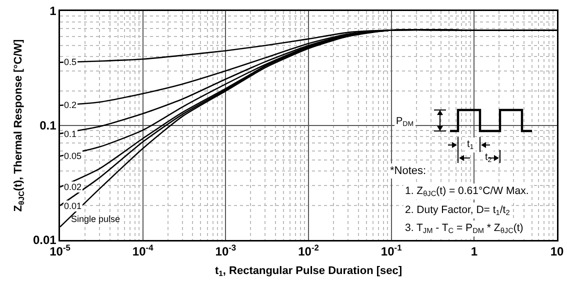  What do you see at coordinates (70, 134) in the screenshot?
I see `series-label: 0.1` at bounding box center [70, 134].